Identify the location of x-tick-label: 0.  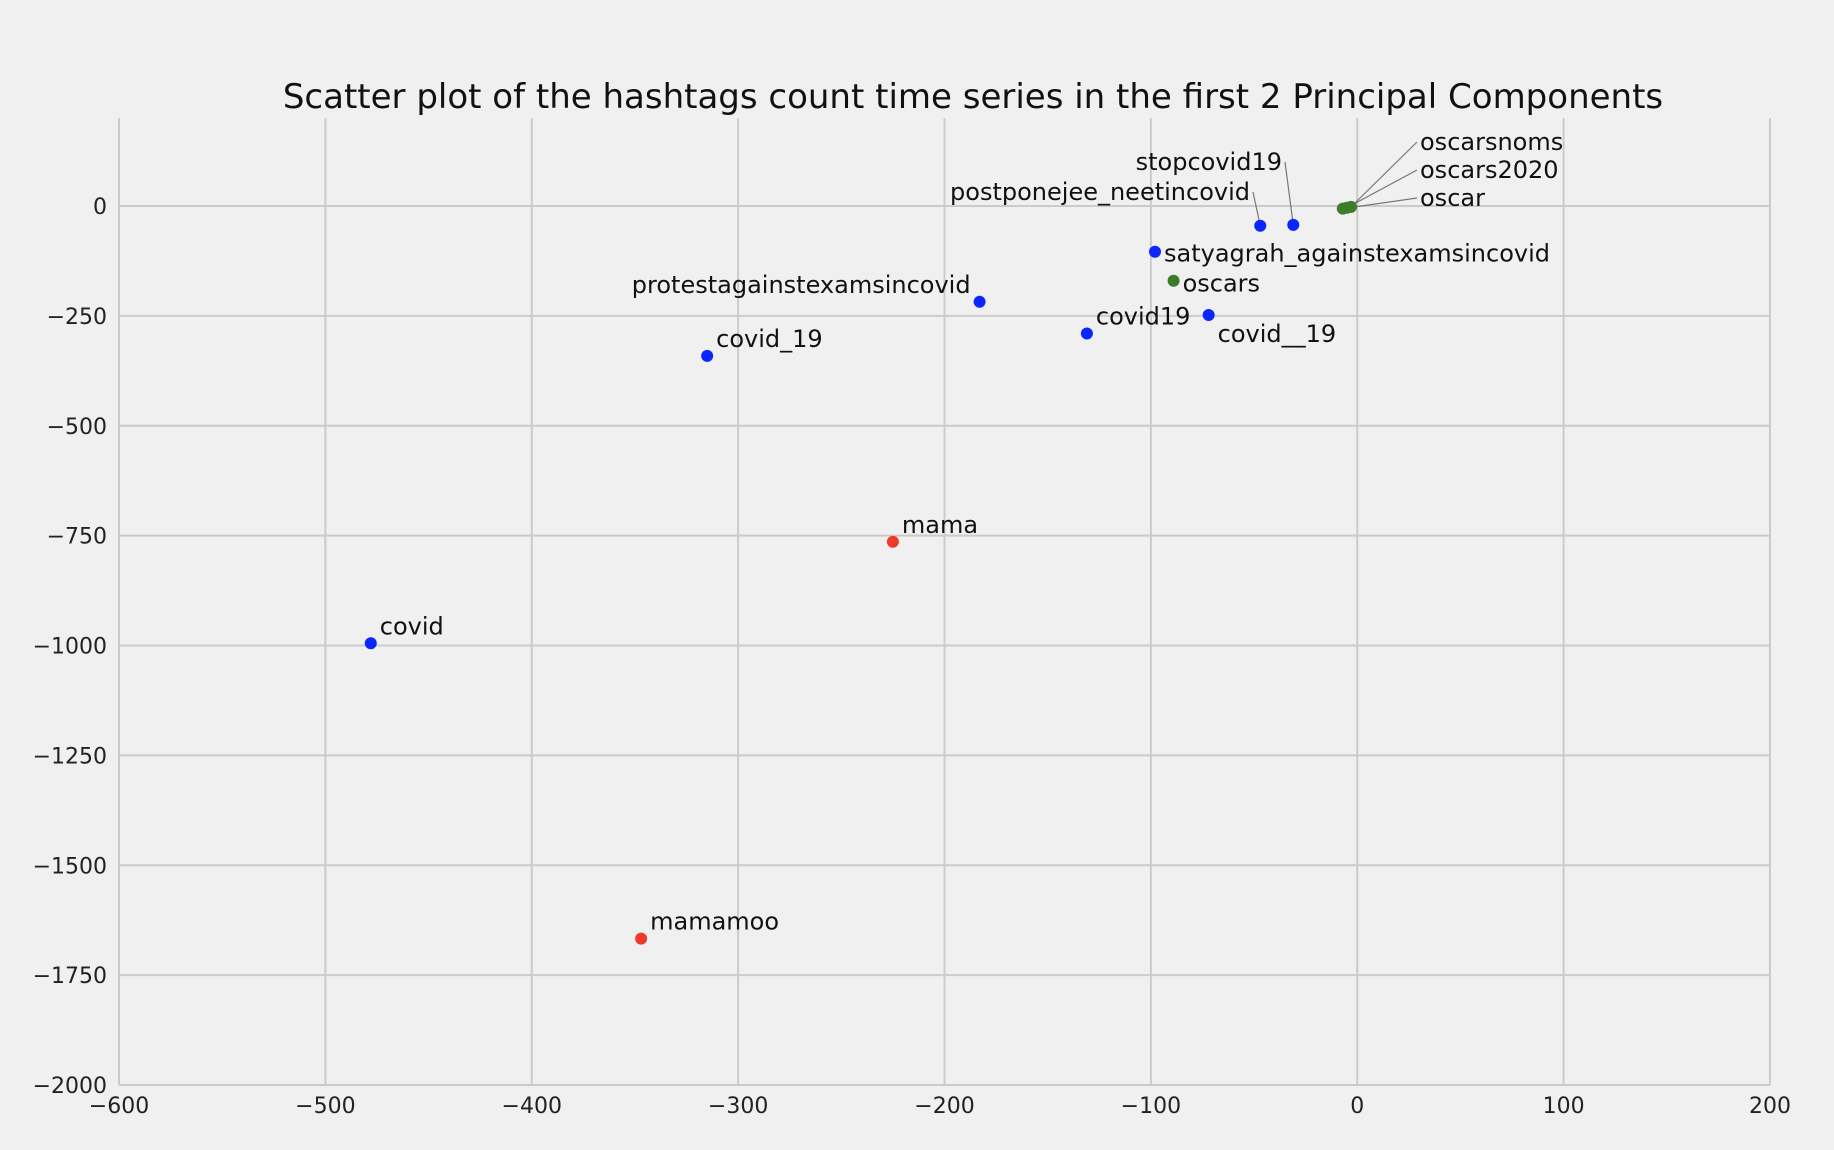
(1357, 1106).